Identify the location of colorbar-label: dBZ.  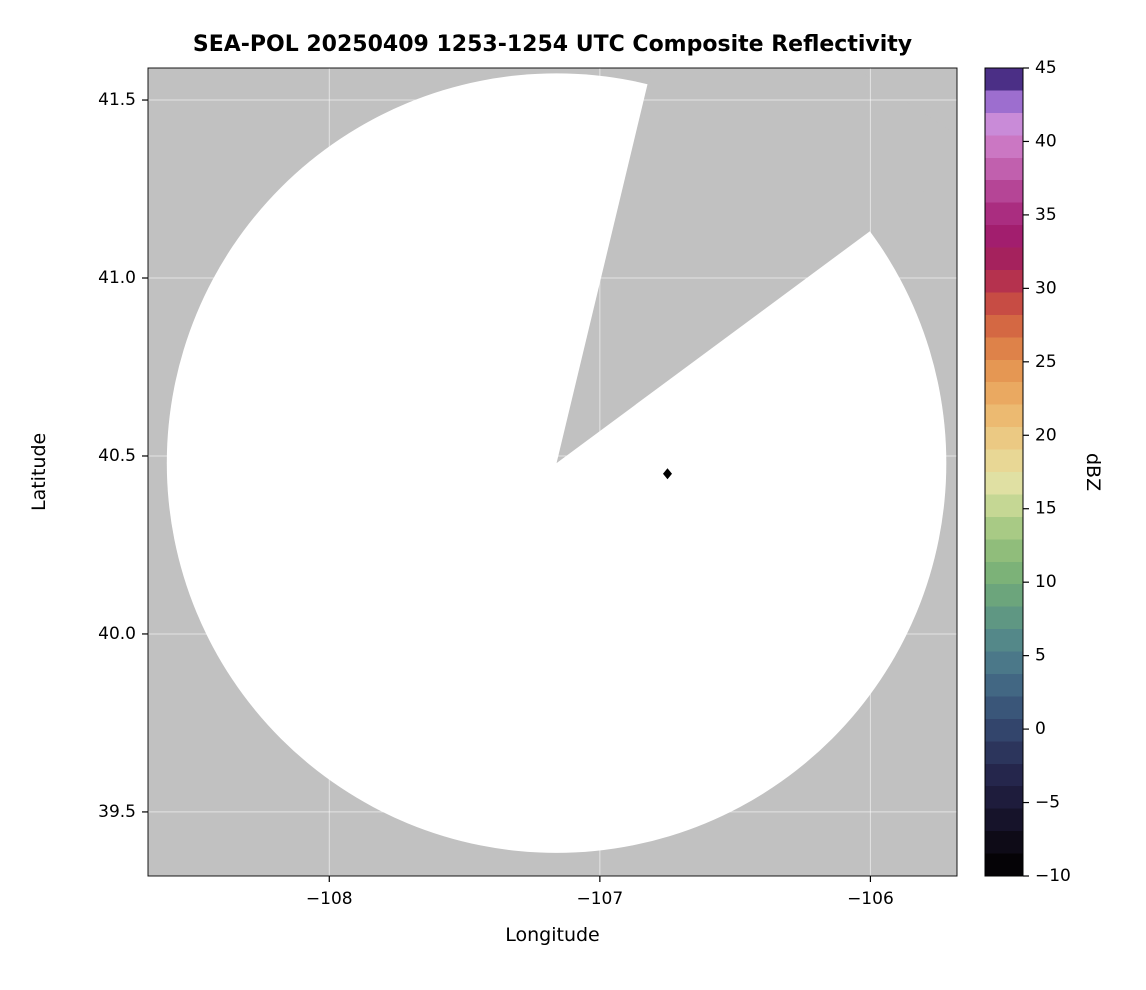
(1093, 472).